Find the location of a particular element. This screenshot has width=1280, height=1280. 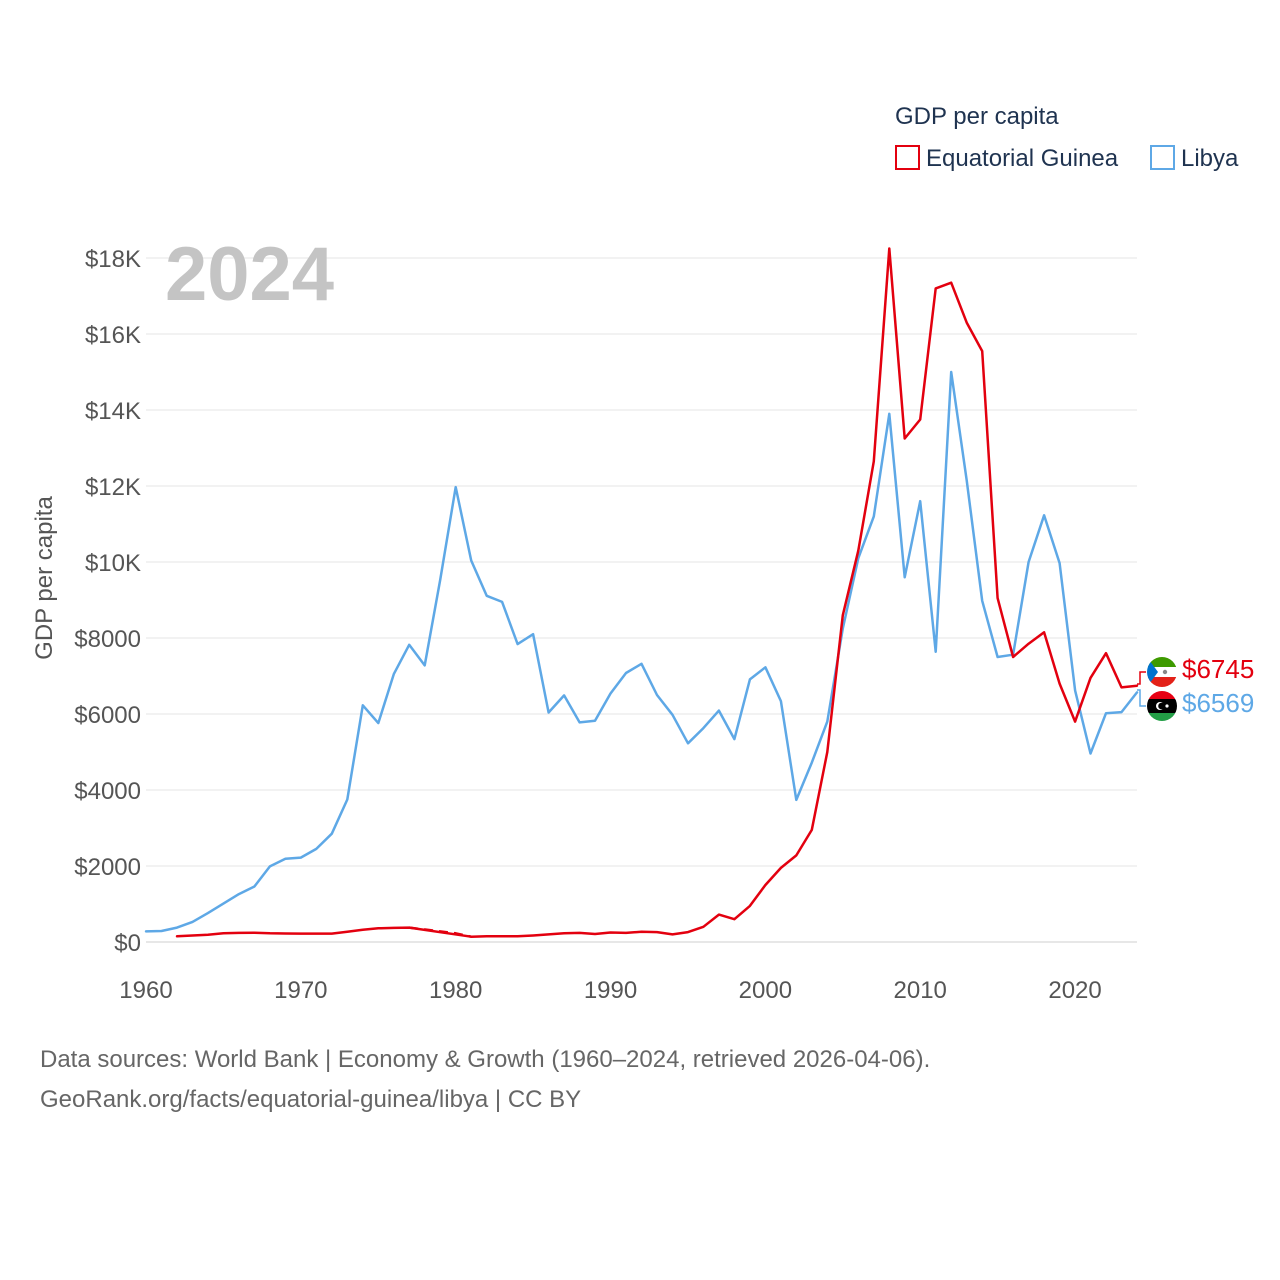

connector-libya is located at coordinates (1141, 698).